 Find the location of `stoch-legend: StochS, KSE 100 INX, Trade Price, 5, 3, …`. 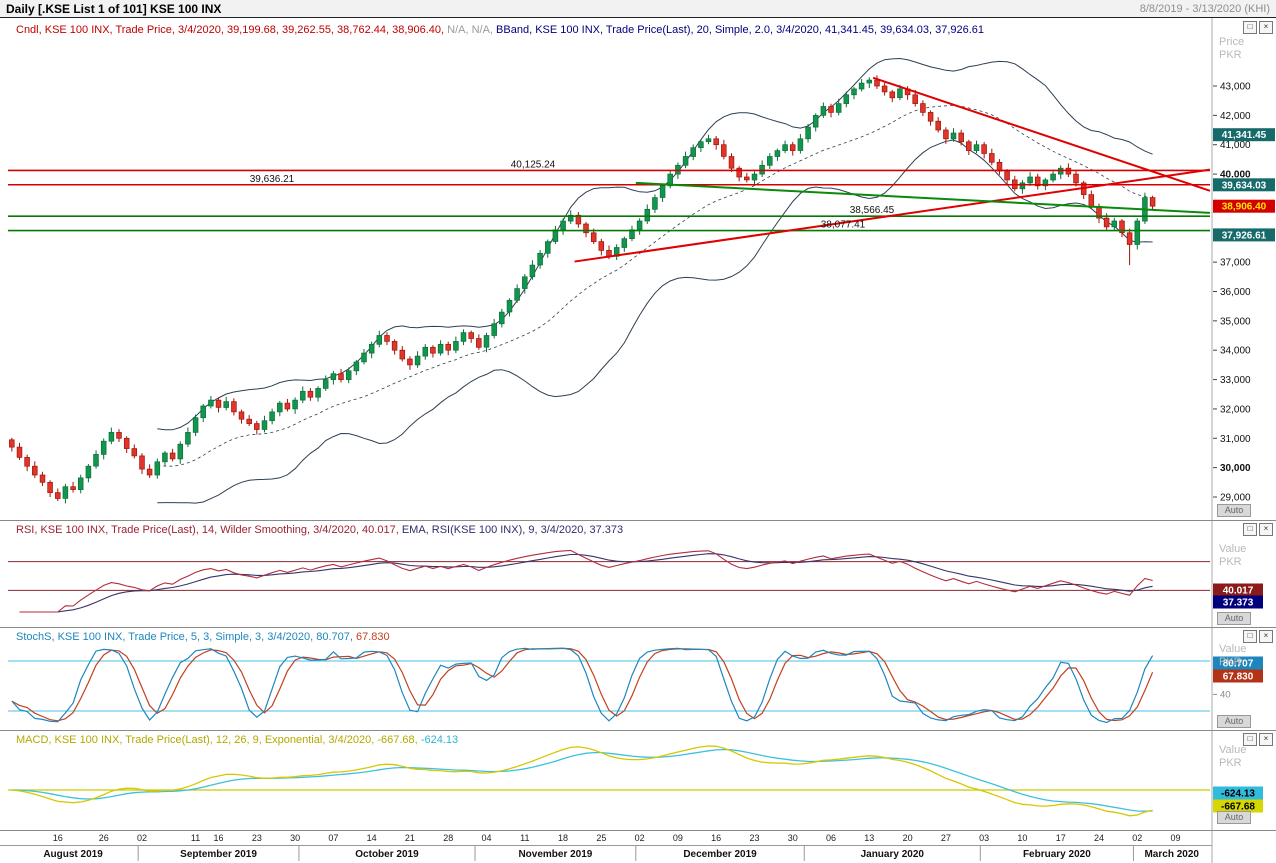

stoch-legend: StochS, KSE 100 INX, Trade Price, 5, 3, … is located at coordinates (203, 637).